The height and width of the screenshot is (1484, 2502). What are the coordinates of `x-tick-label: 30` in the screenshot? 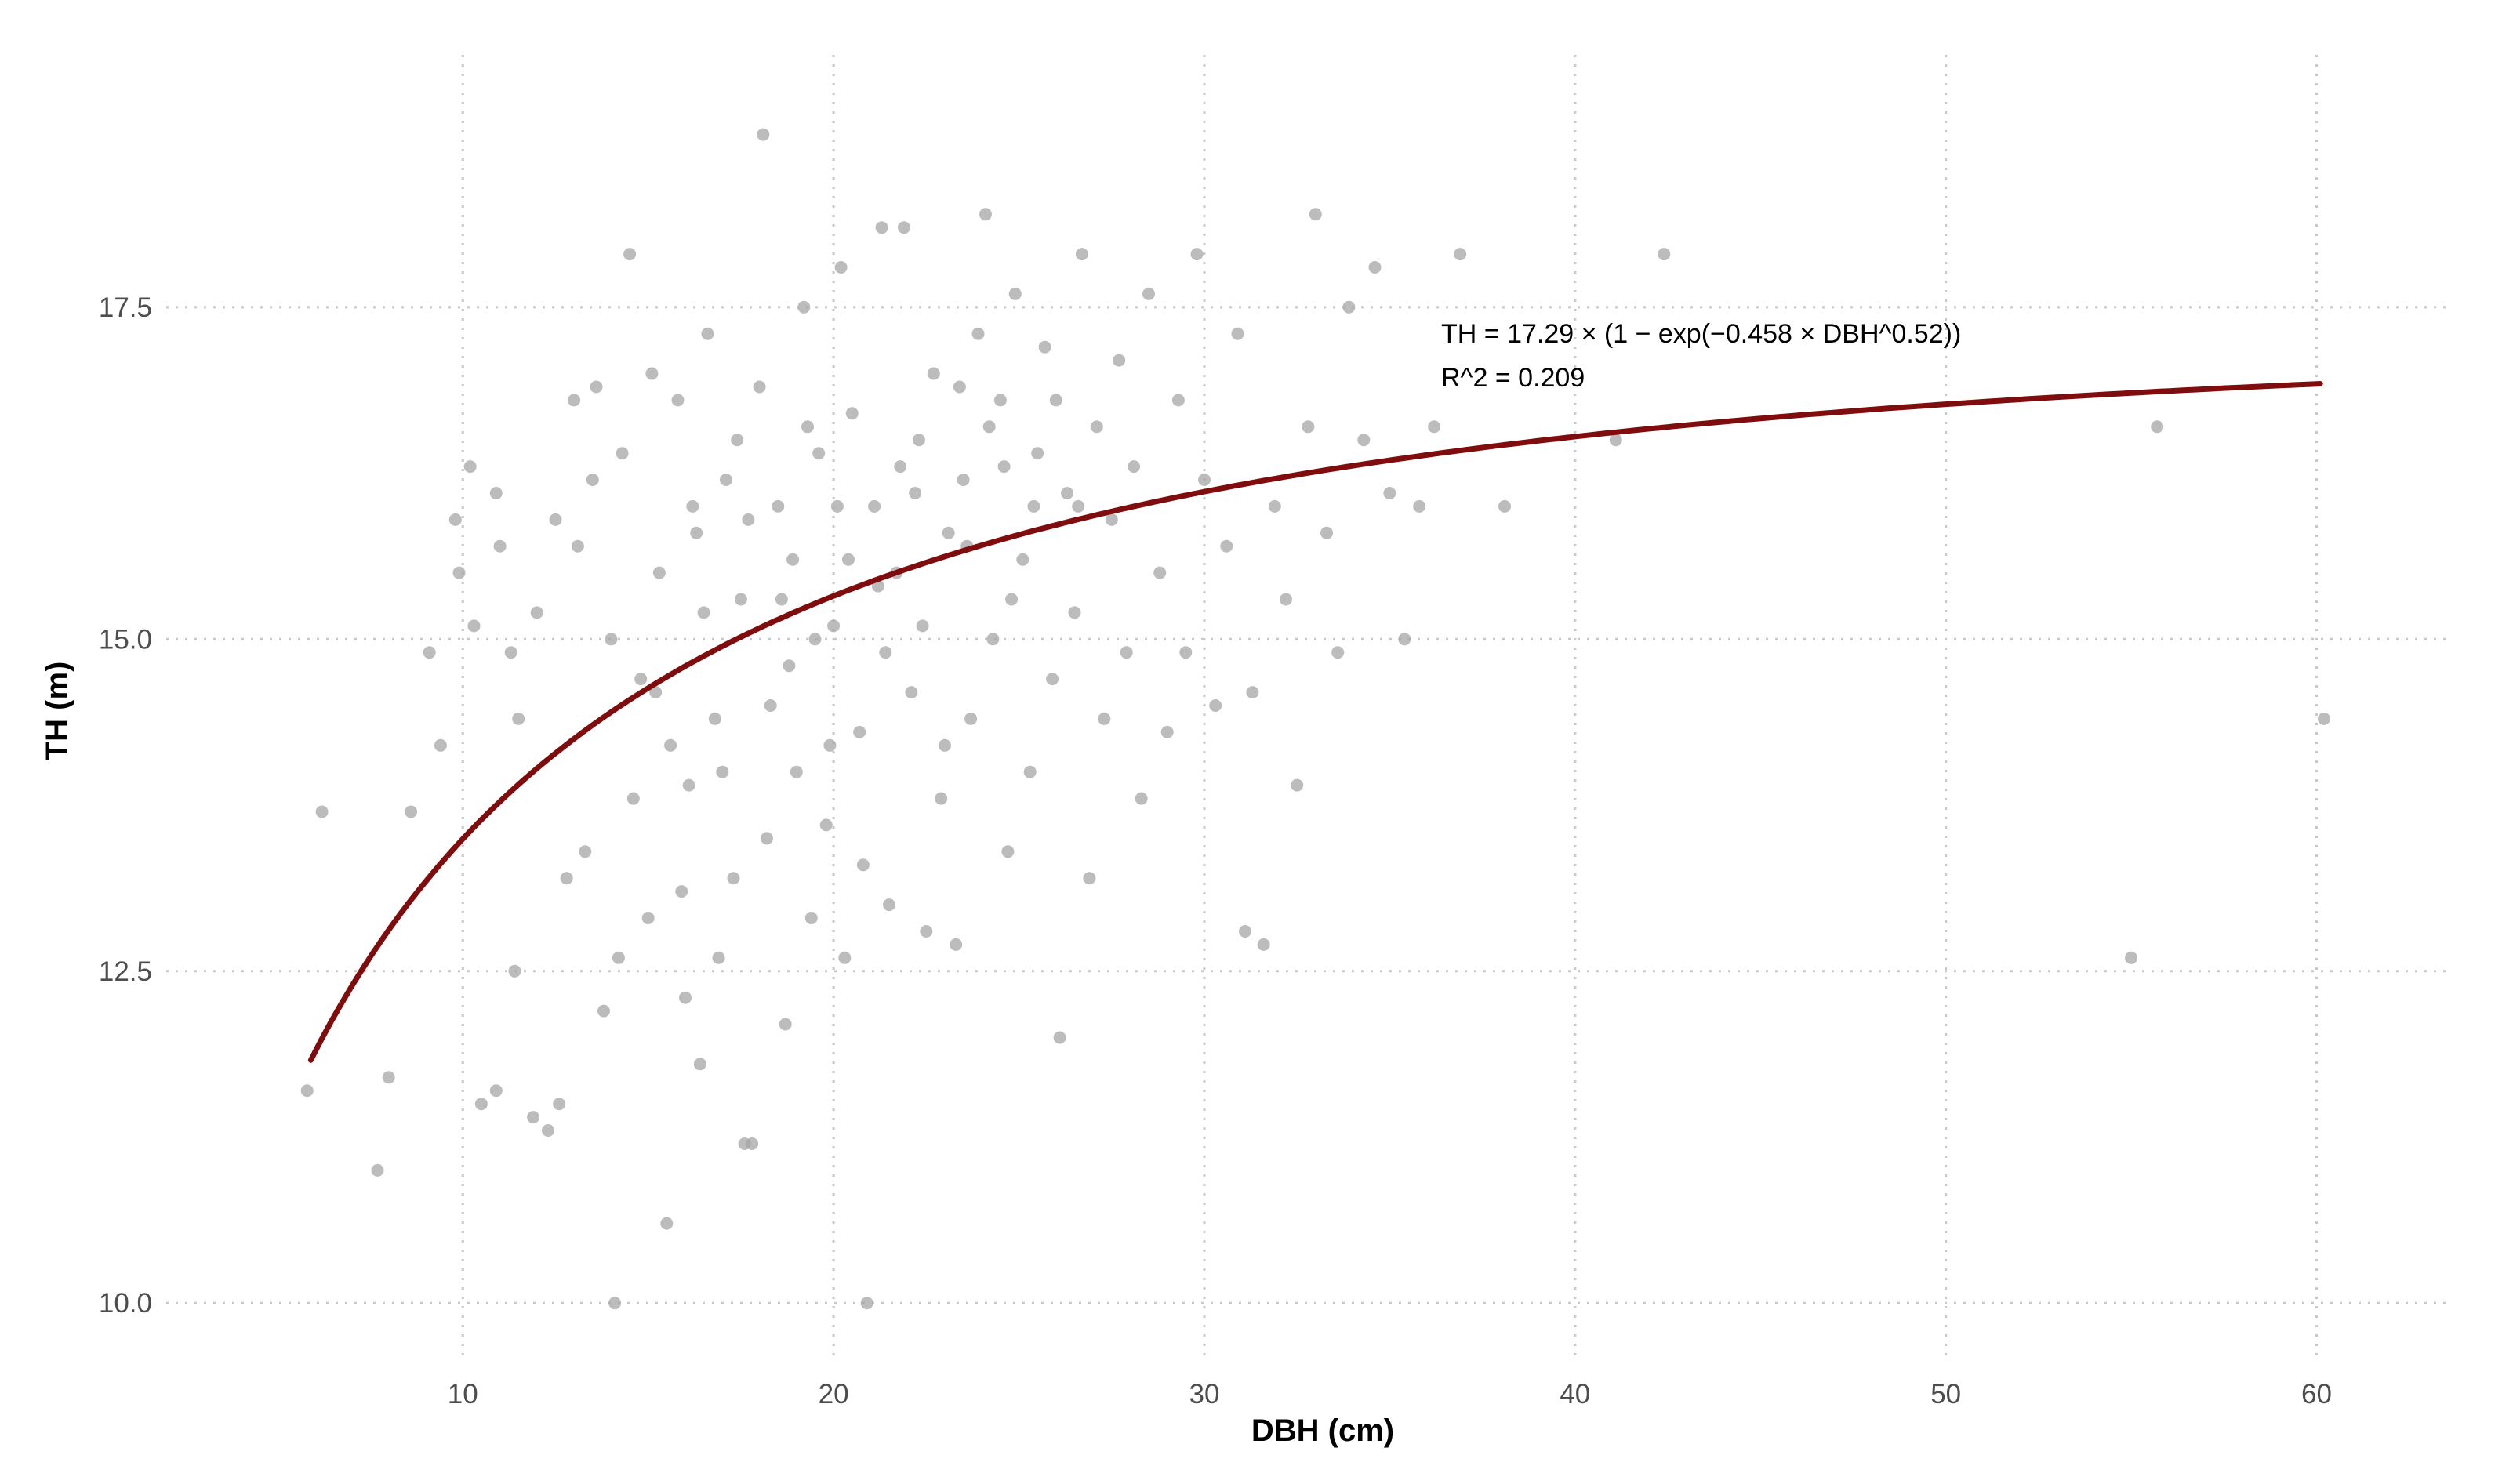 It's located at (1204, 1394).